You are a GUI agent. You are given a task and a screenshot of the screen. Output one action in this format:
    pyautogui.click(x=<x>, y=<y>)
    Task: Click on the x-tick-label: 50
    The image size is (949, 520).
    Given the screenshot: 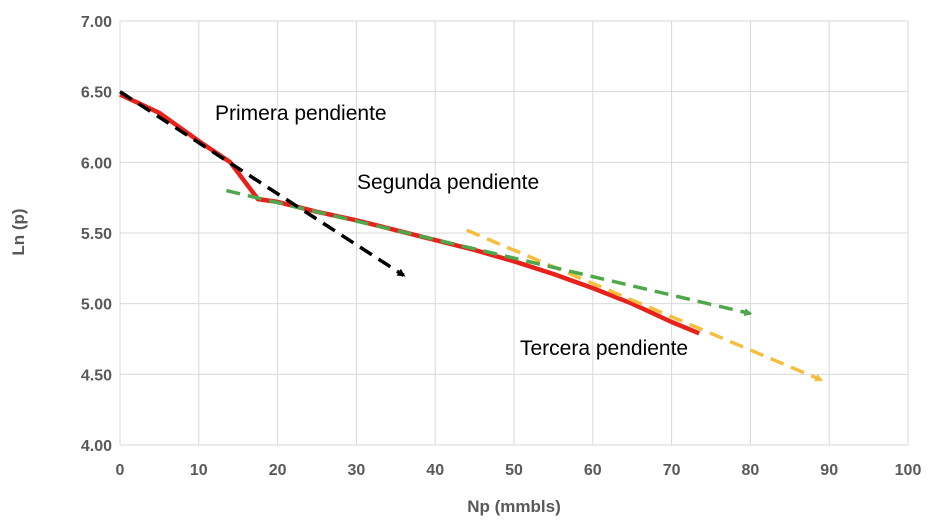 What is the action you would take?
    pyautogui.click(x=514, y=470)
    